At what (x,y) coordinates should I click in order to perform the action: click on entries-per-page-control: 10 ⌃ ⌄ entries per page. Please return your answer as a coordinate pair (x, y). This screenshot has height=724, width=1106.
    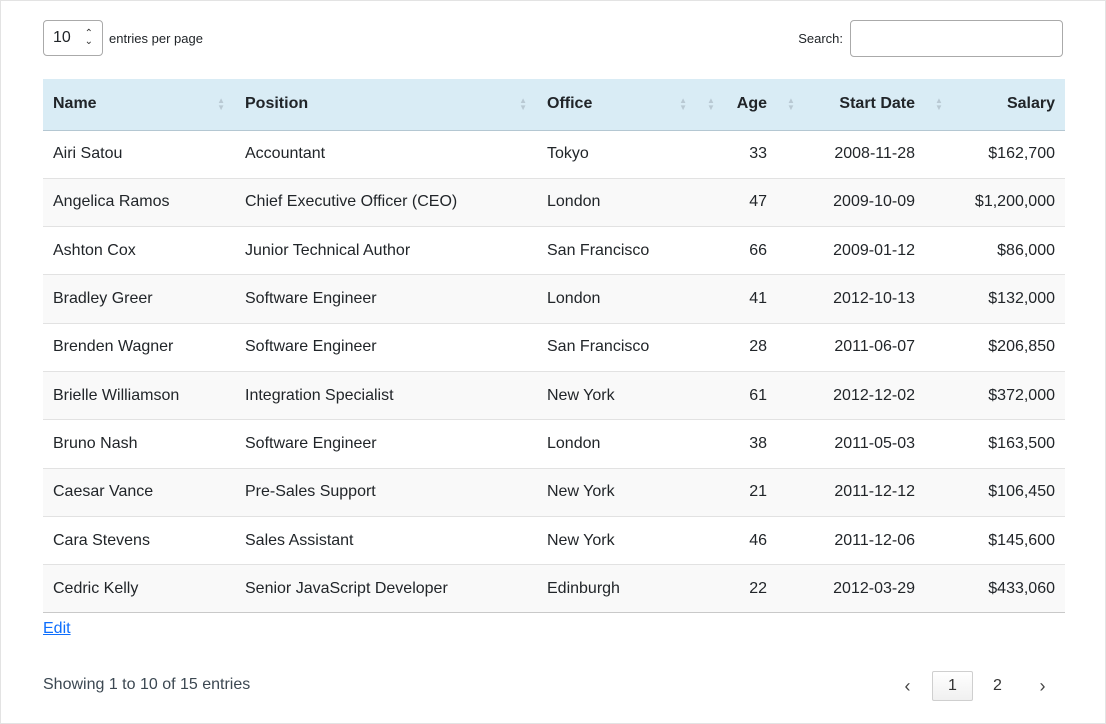
    Looking at the image, I should click on (123, 38).